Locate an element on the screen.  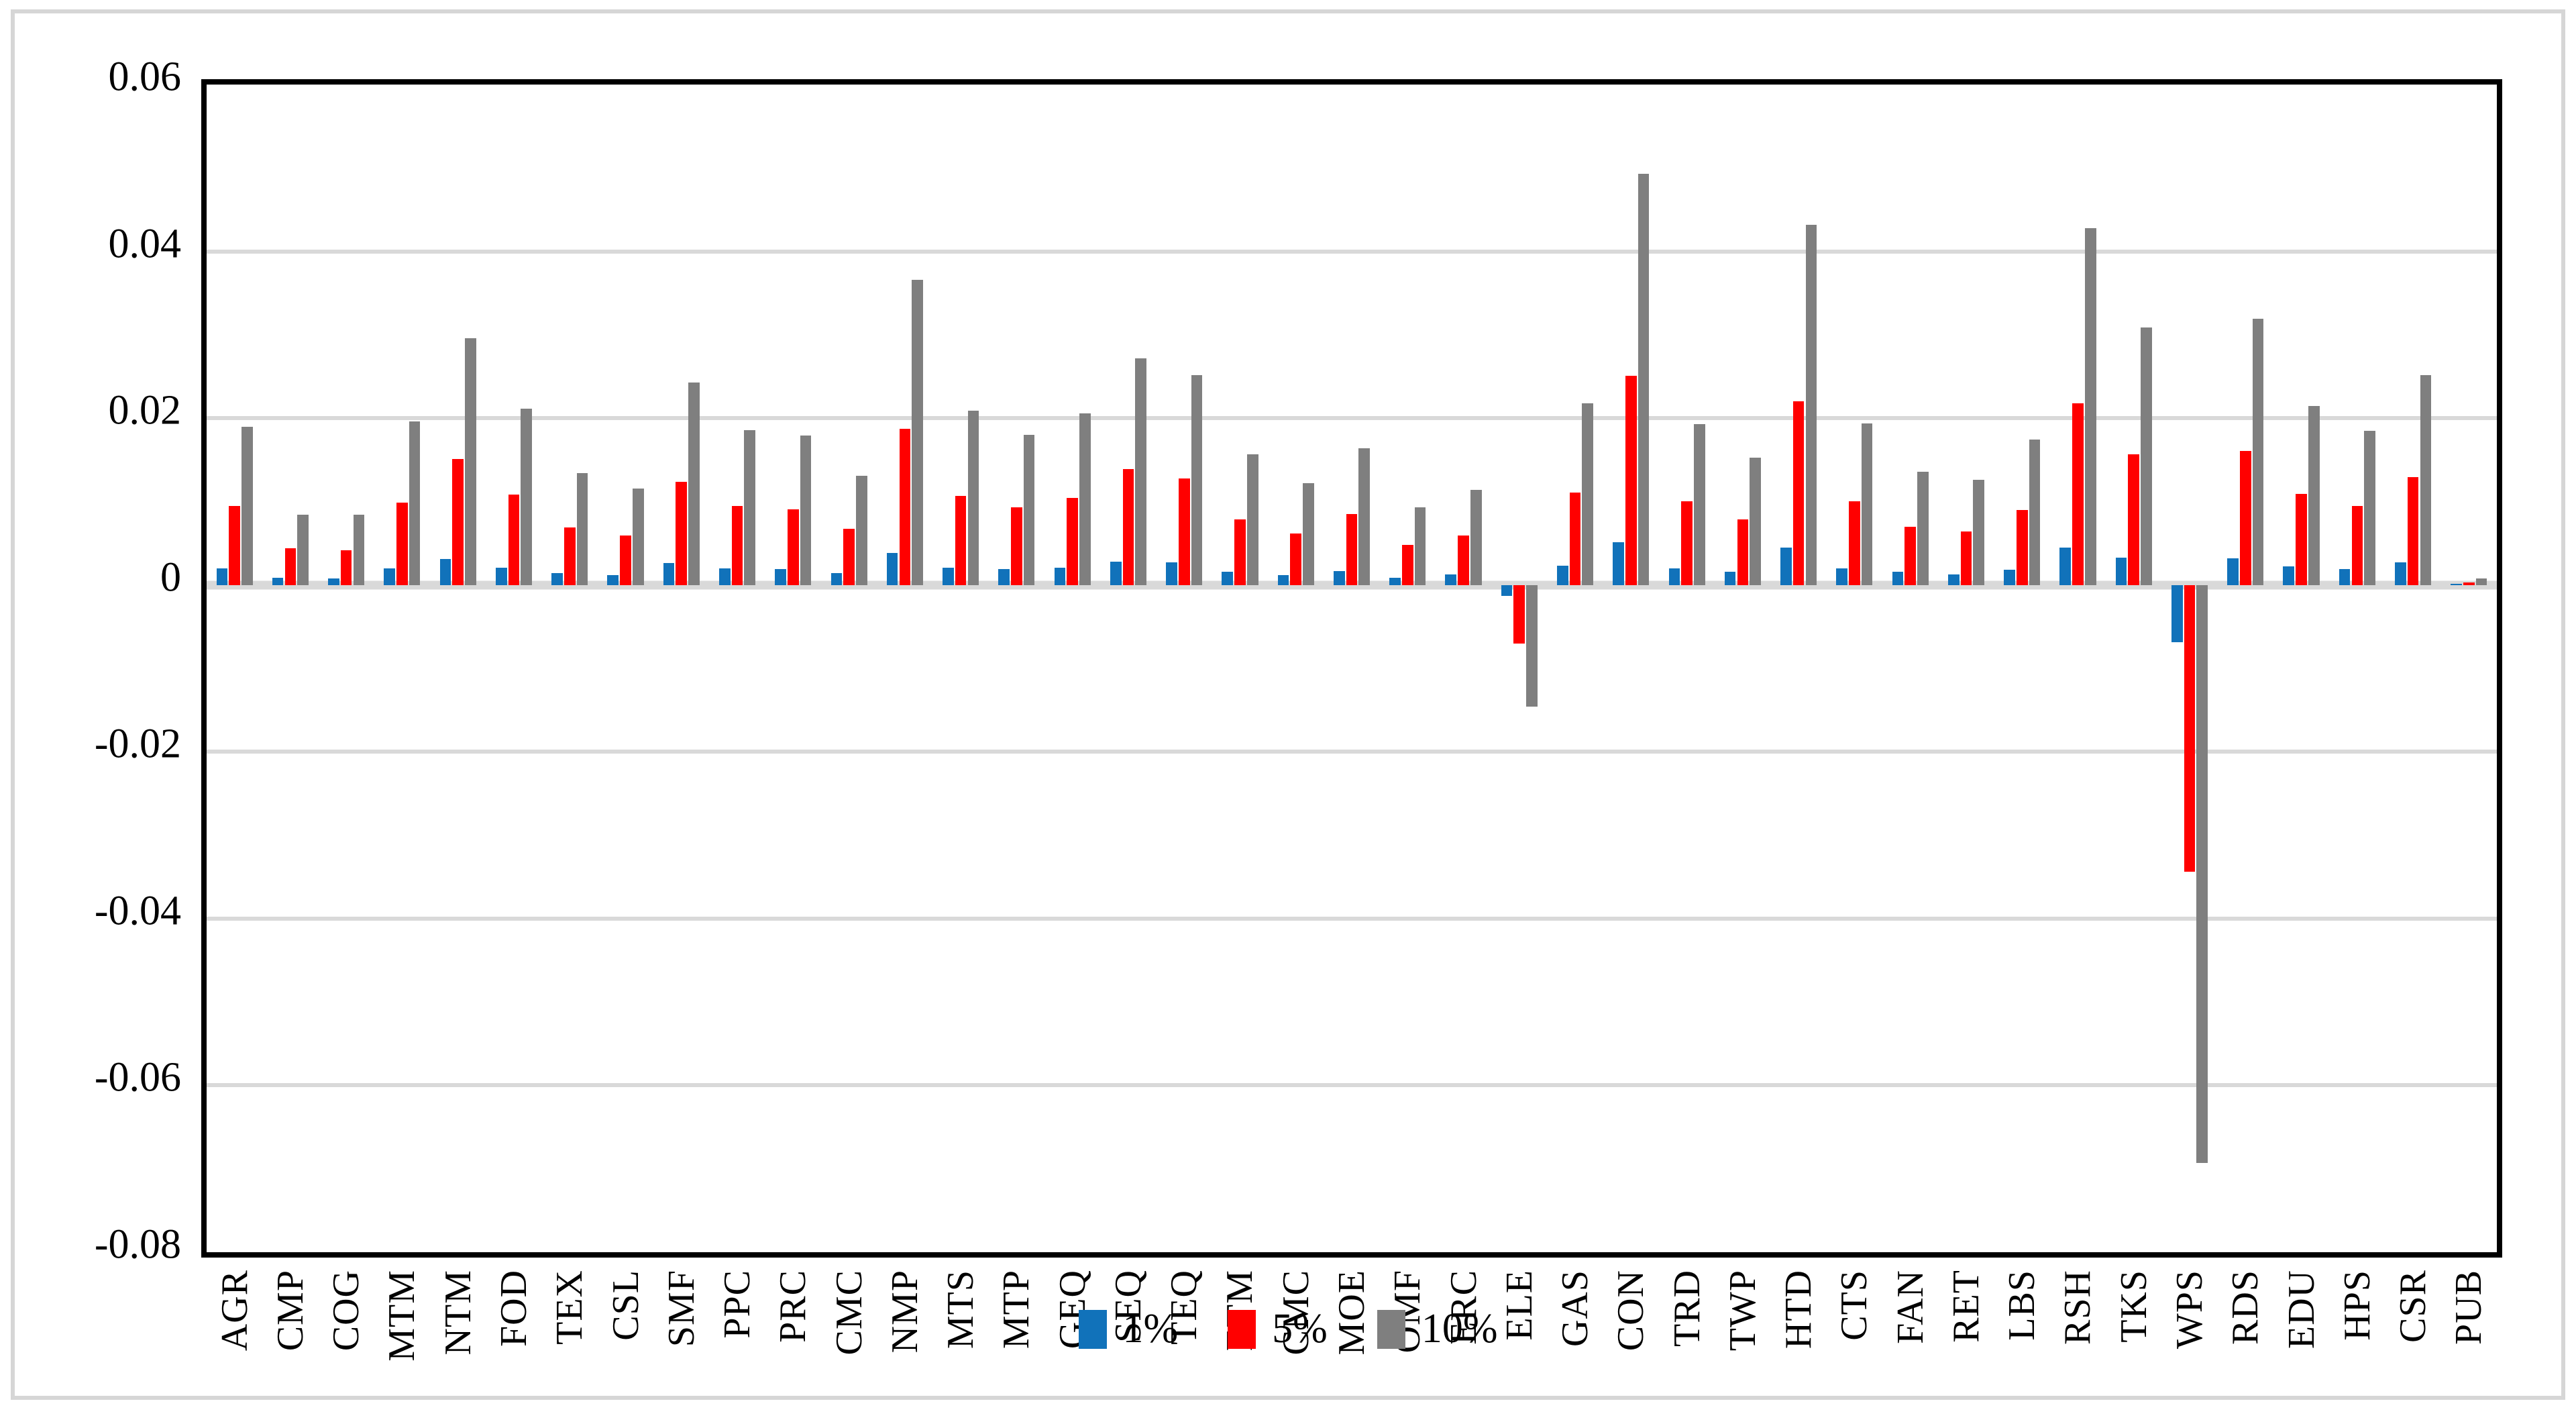
bar-lbs-10pct is located at coordinates (2035, 512).